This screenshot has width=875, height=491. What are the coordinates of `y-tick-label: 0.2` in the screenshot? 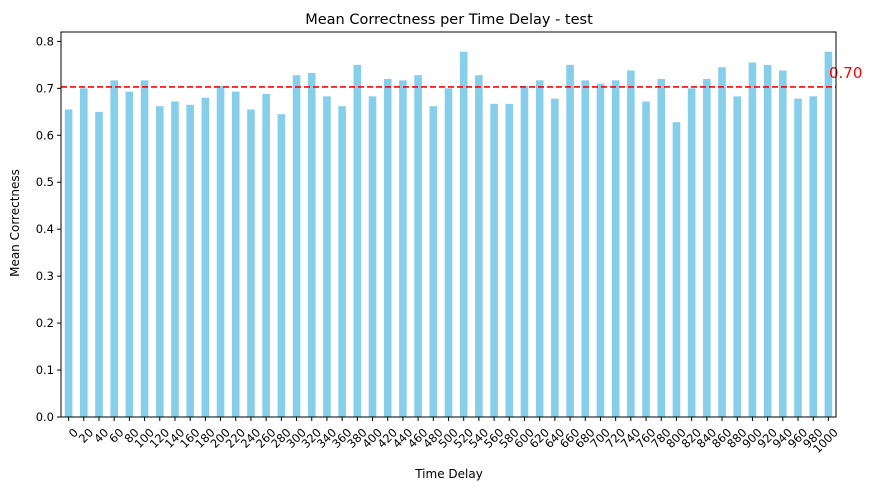 It's located at (45, 323).